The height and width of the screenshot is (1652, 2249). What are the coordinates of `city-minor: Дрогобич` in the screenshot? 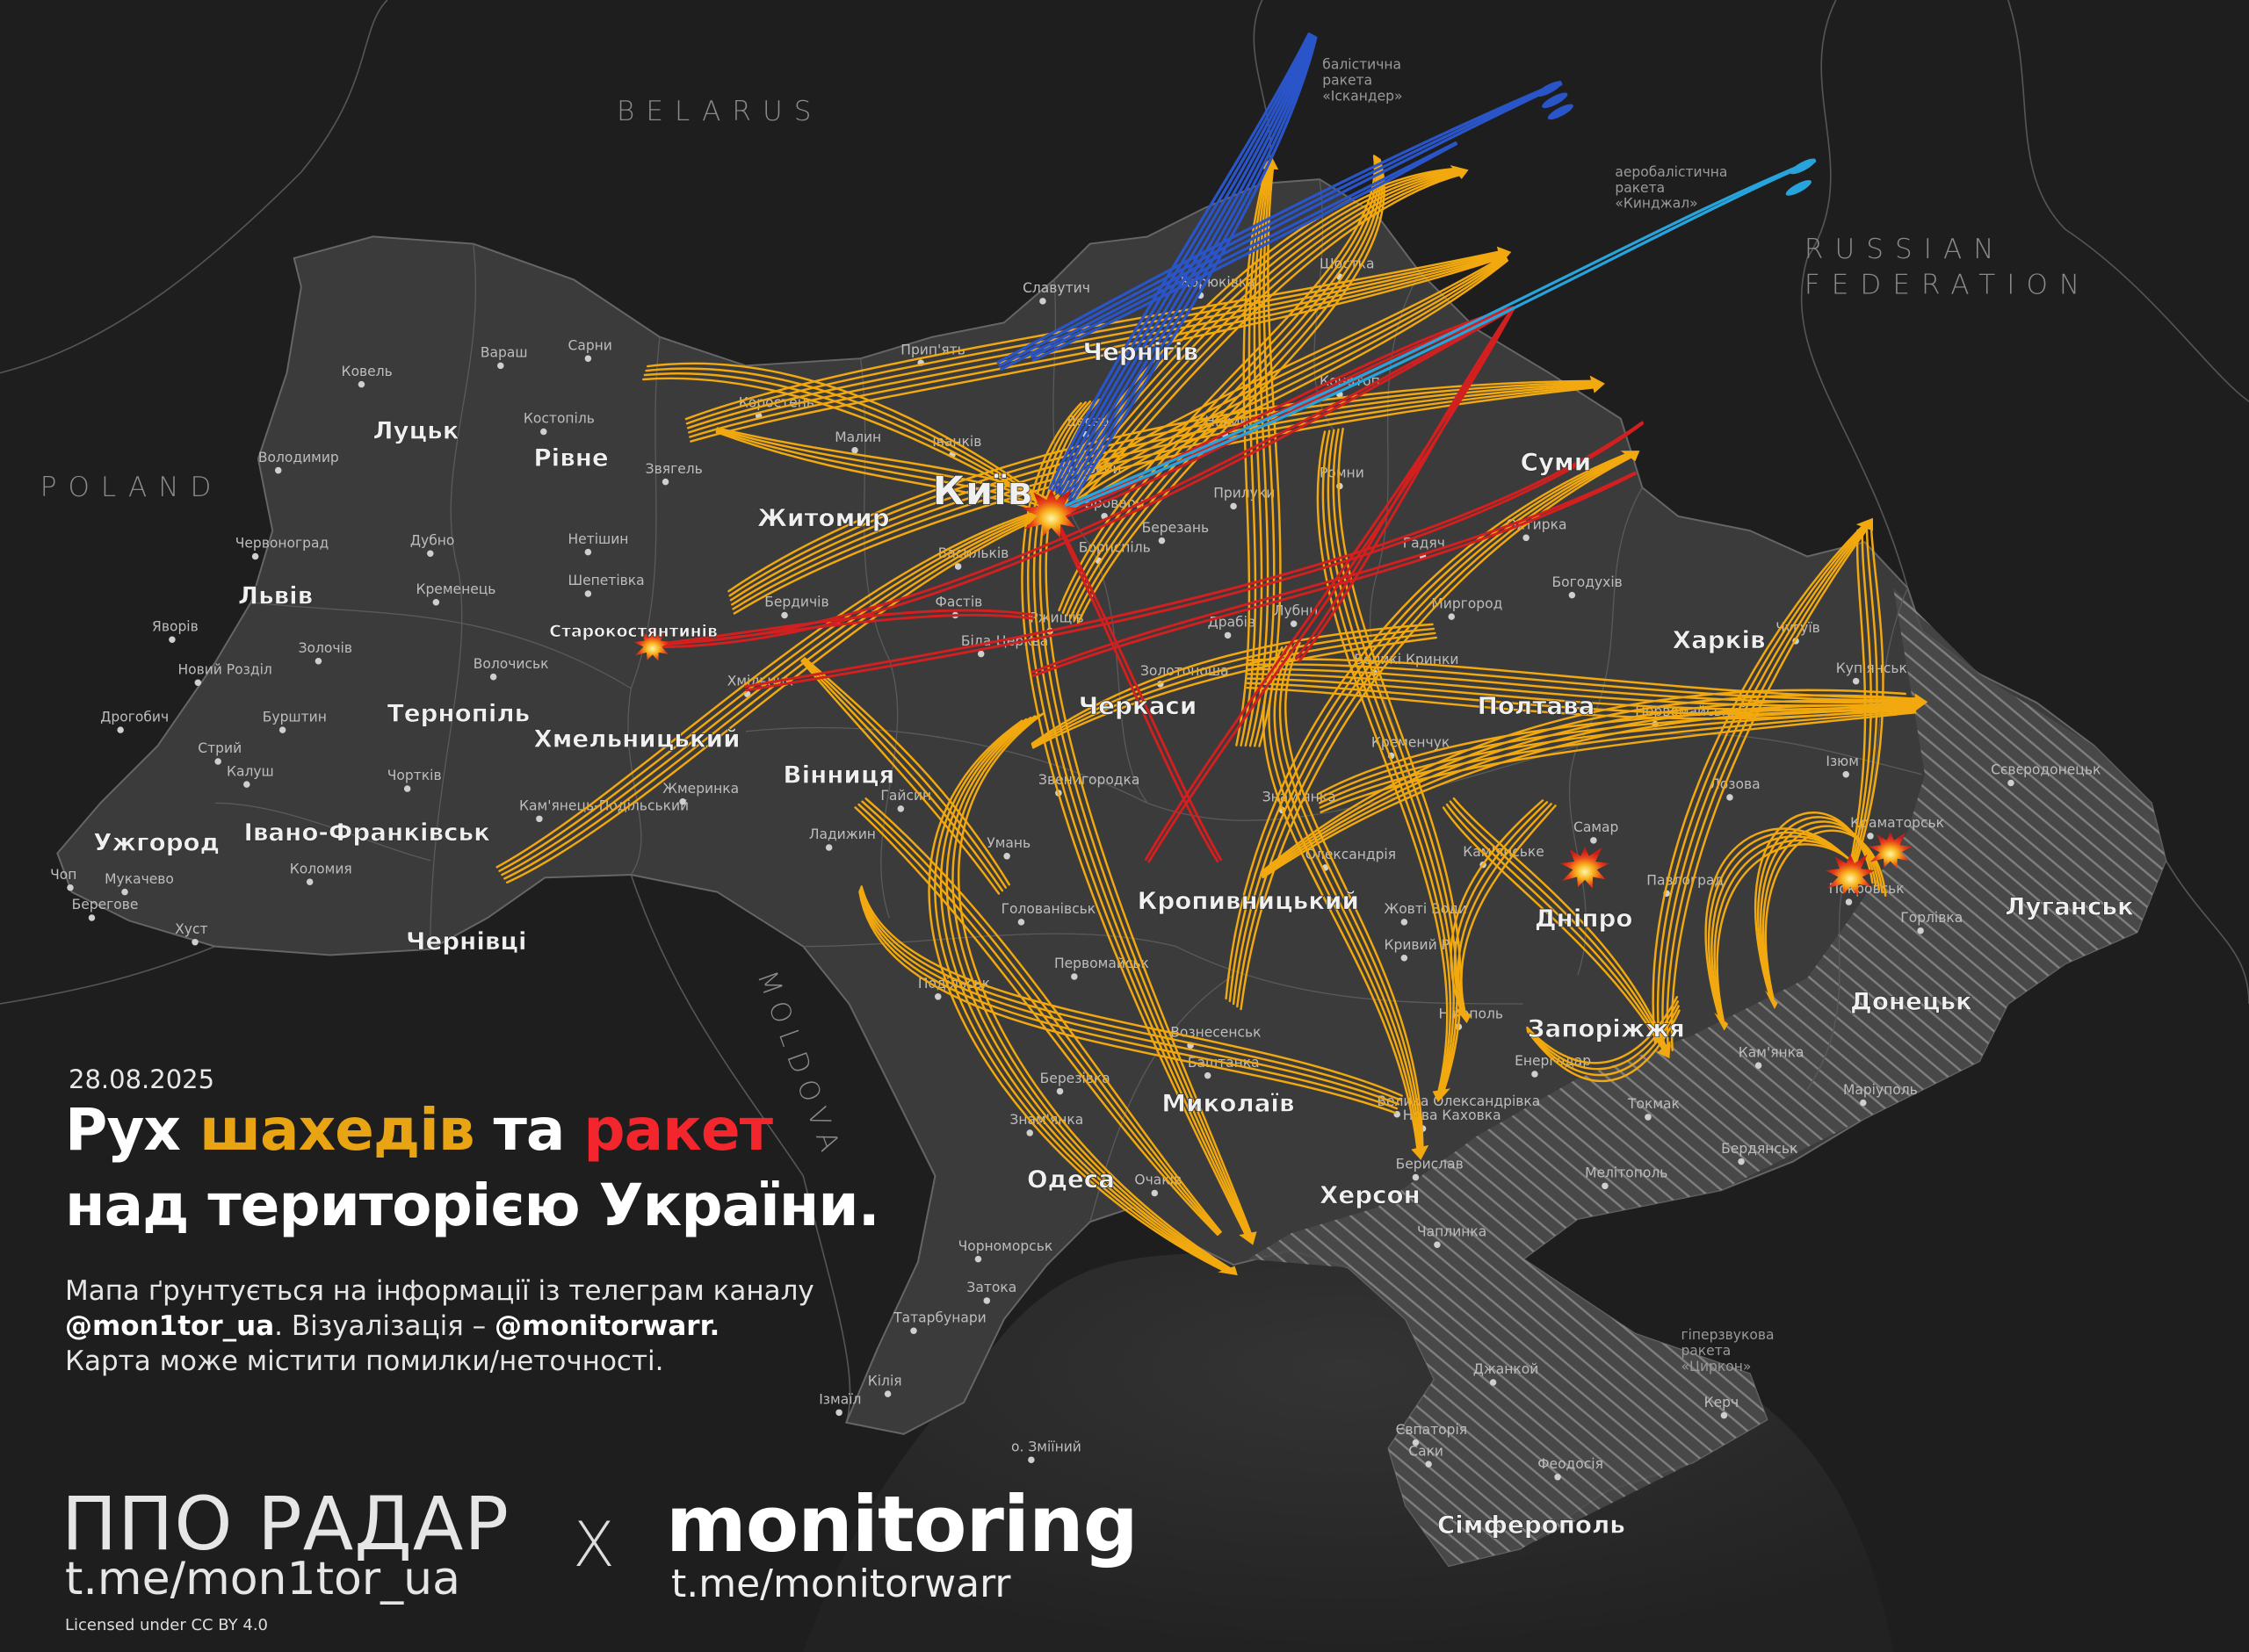 It's located at (134, 721).